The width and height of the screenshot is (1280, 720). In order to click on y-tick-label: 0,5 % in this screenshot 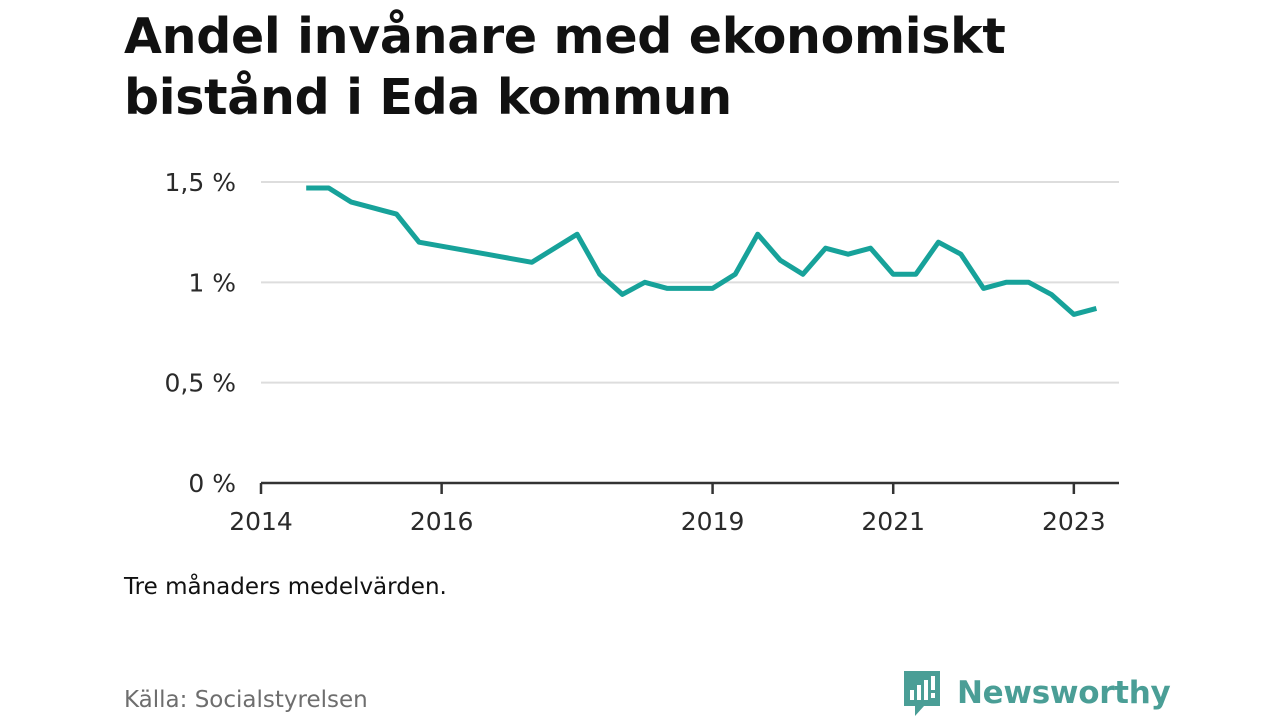, I will do `click(200, 383)`.